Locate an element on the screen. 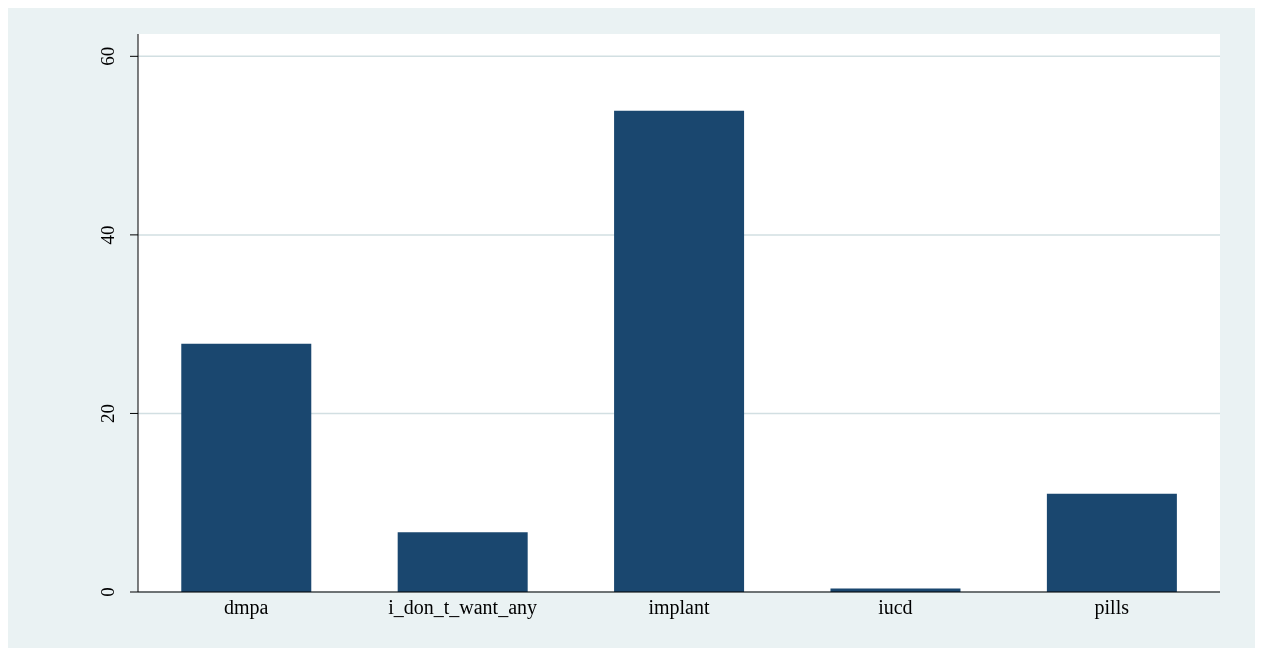 The width and height of the screenshot is (1263, 659). x-tick-label: iucd is located at coordinates (895, 607).